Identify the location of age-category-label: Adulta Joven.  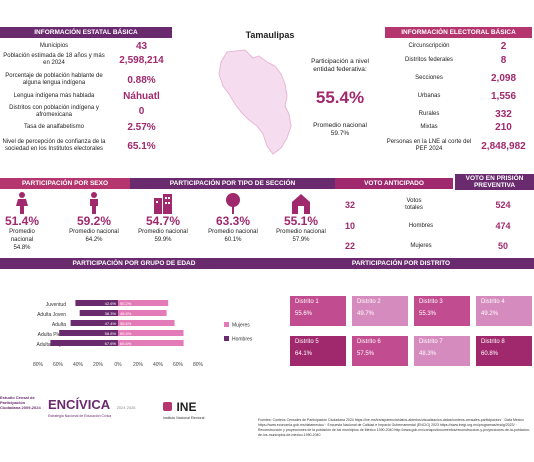
(51, 315).